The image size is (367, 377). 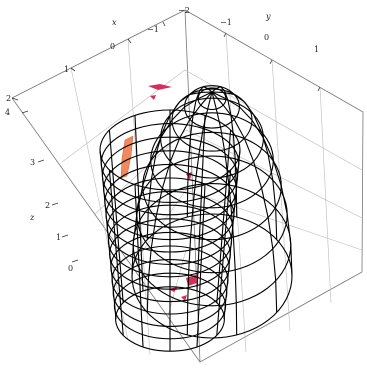 What do you see at coordinates (66, 69) in the screenshot?
I see `x-tick-1: 1` at bounding box center [66, 69].